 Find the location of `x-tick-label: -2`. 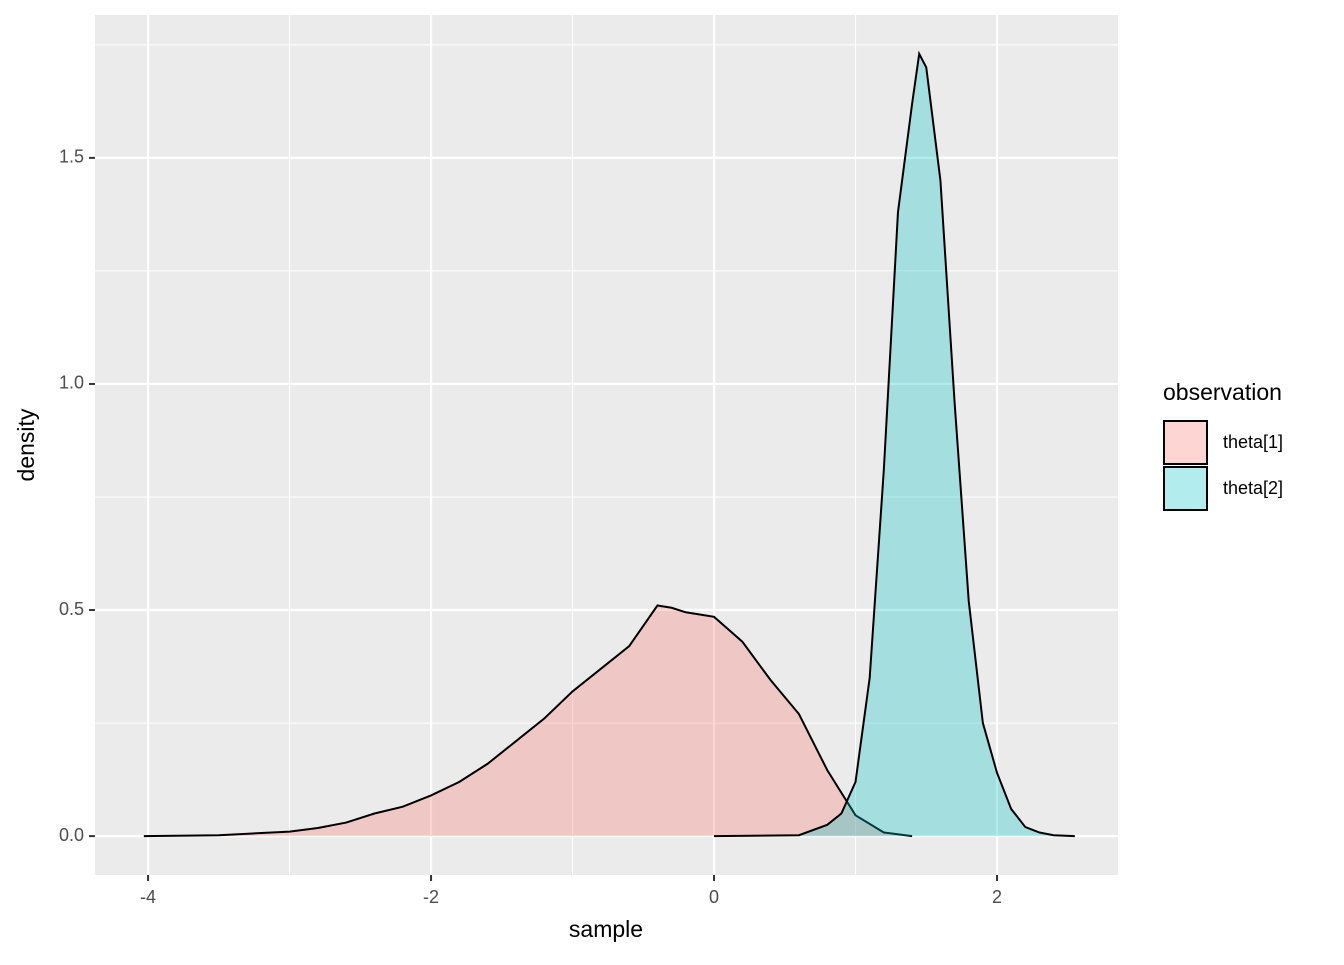

x-tick-label: -2 is located at coordinates (431, 897).